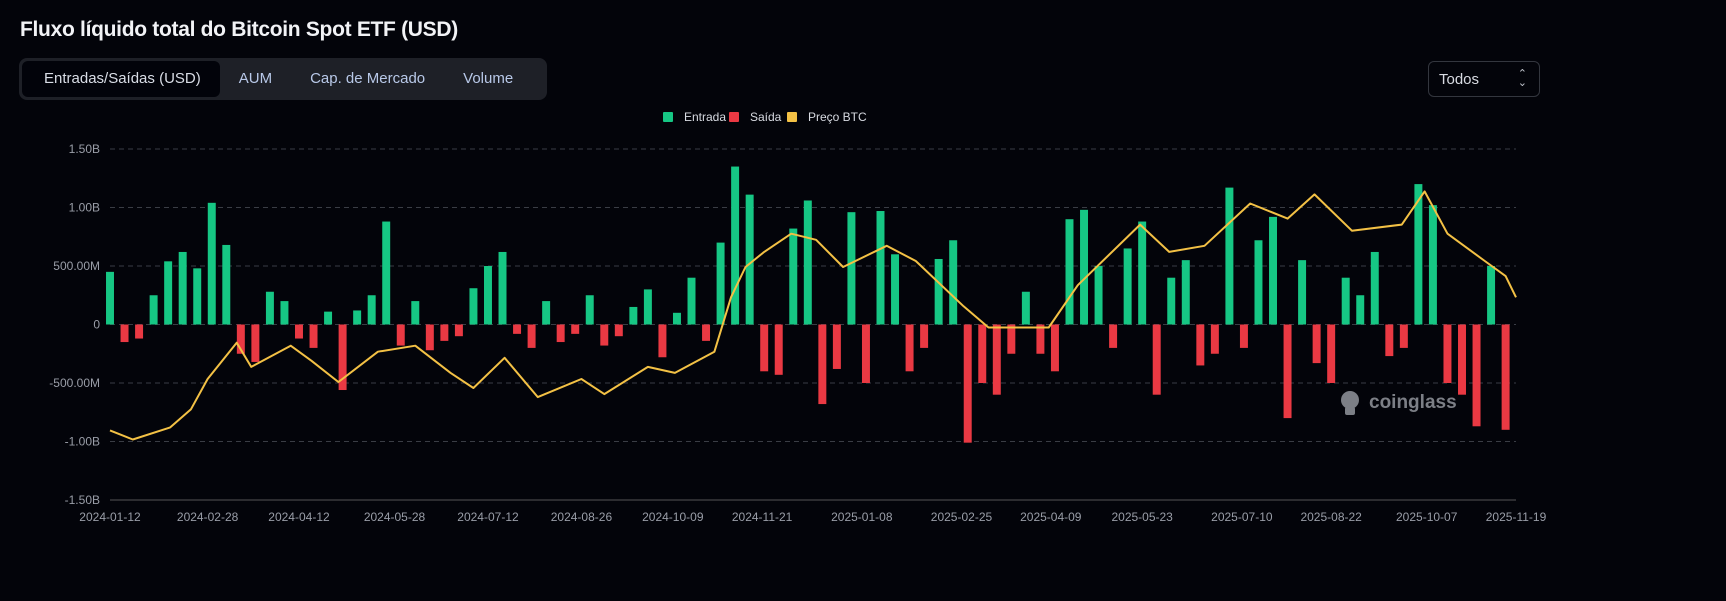 This screenshot has width=1726, height=601. Describe the element at coordinates (1427, 517) in the screenshot. I see `x-tick-label: 2025-10-07` at that location.